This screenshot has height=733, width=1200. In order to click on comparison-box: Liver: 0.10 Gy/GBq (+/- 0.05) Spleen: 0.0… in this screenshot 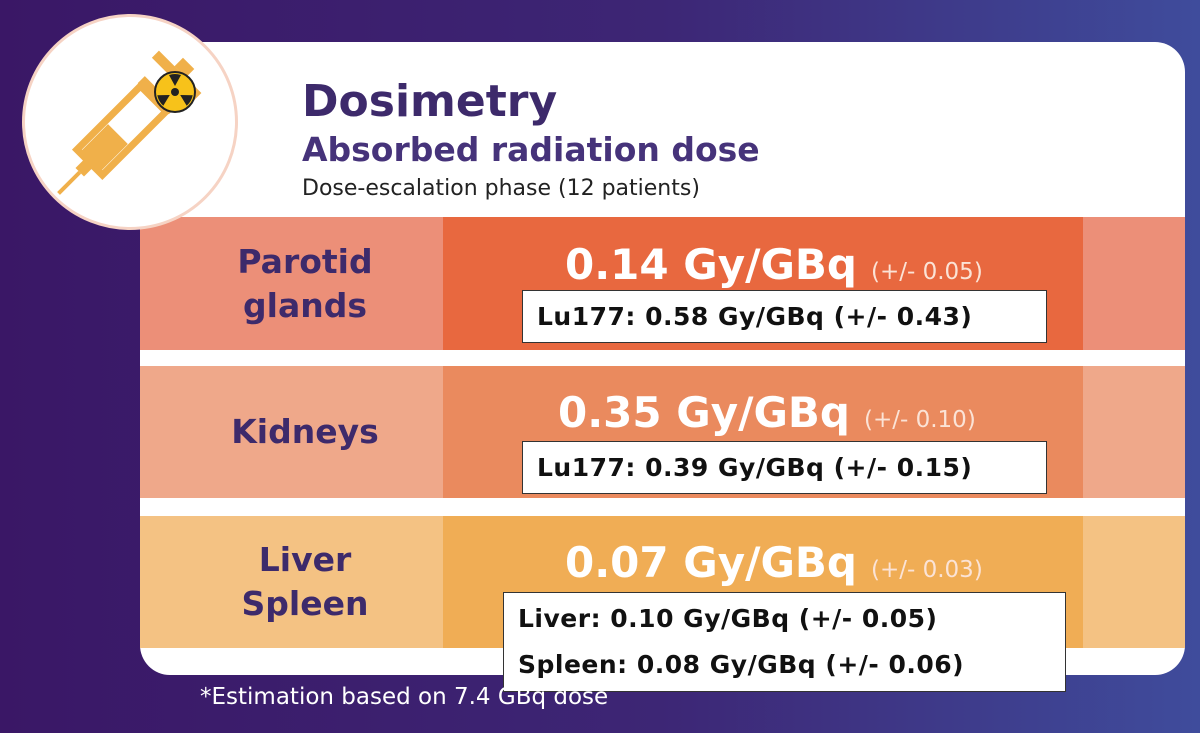, I will do `click(784, 642)`.